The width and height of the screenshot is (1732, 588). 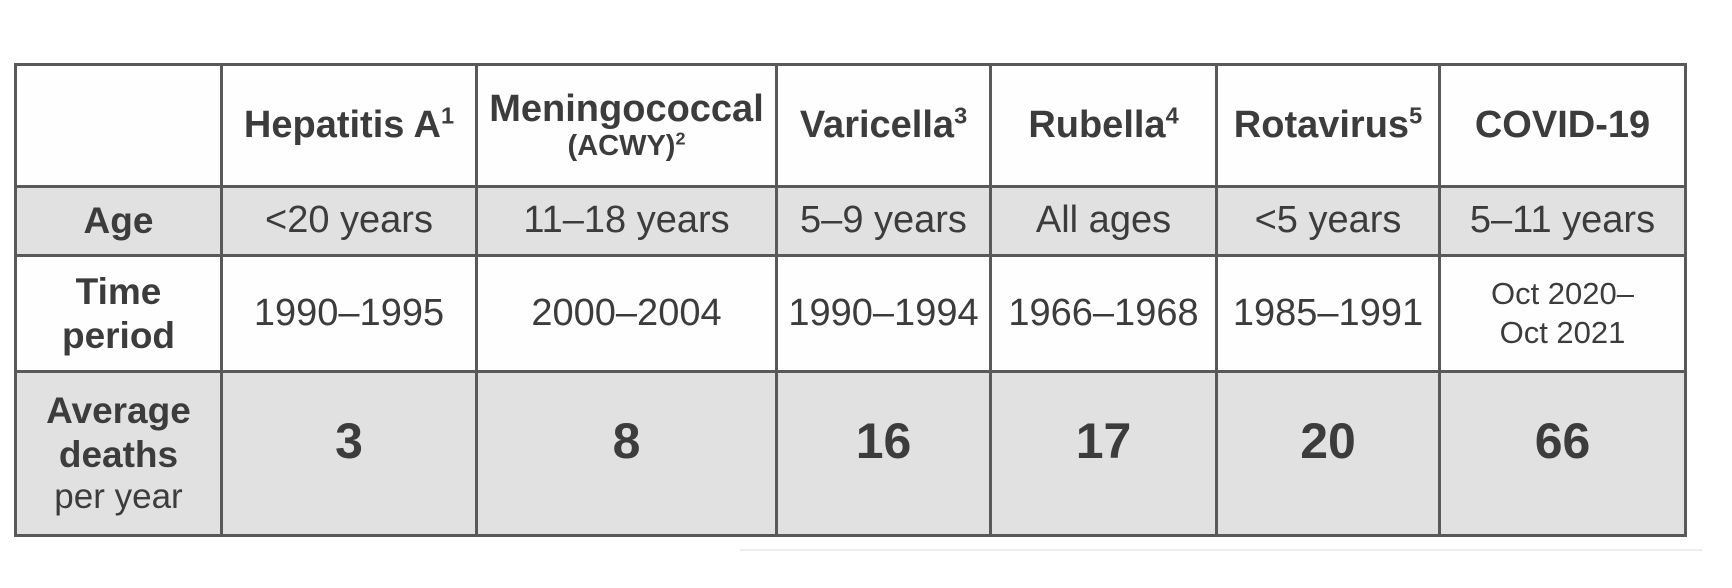 I want to click on row-label-per-year: per year, so click(x=118, y=497).